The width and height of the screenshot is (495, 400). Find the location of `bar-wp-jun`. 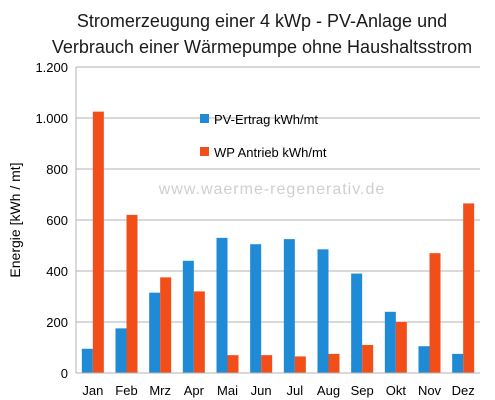

bar-wp-jun is located at coordinates (267, 364).